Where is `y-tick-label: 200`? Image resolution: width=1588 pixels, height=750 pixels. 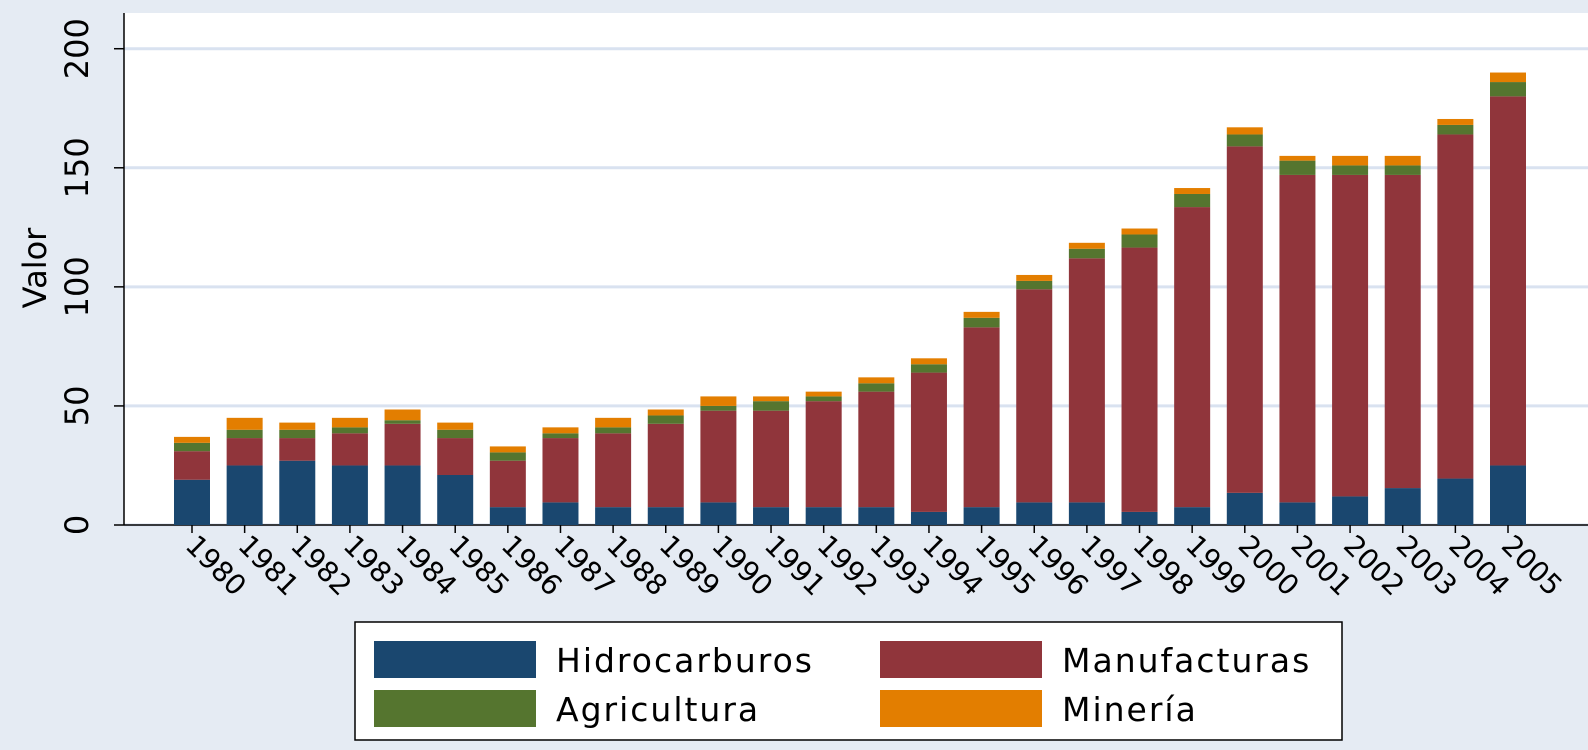
y-tick-label: 200 is located at coordinates (77, 48).